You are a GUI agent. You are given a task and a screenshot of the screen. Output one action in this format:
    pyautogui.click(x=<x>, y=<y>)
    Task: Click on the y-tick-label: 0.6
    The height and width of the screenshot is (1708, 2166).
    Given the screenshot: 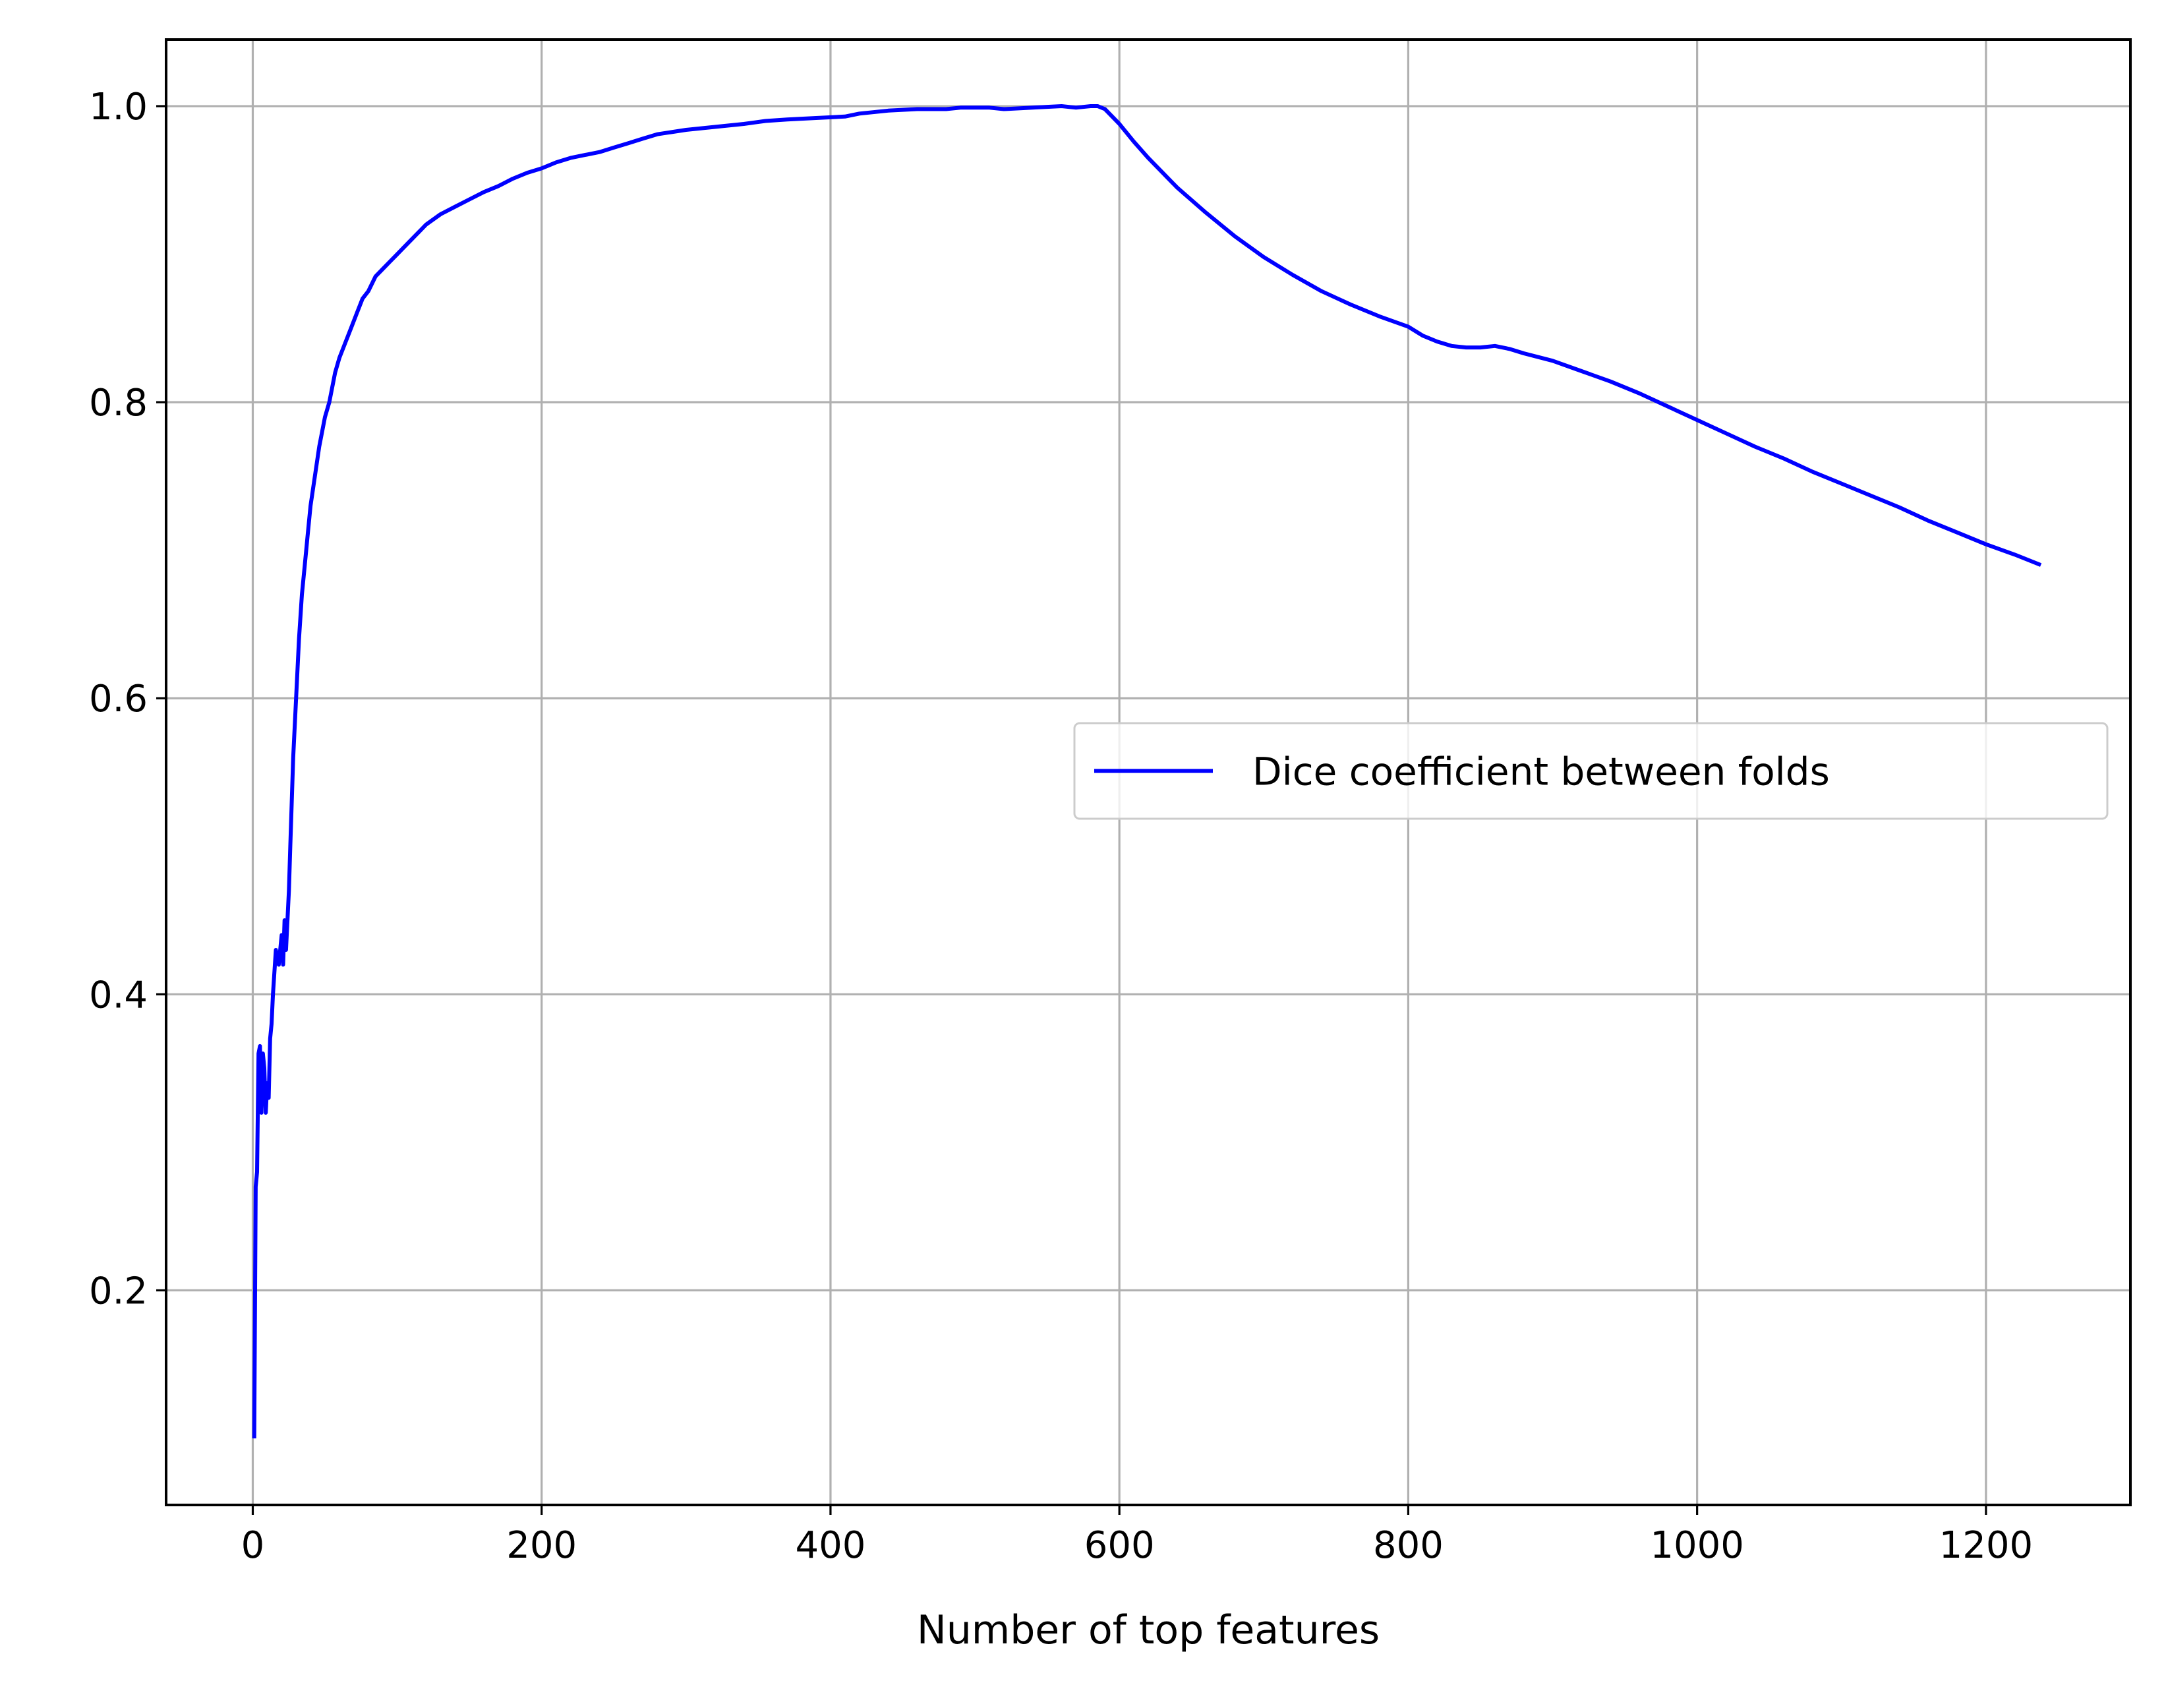 What is the action you would take?
    pyautogui.click(x=118, y=699)
    